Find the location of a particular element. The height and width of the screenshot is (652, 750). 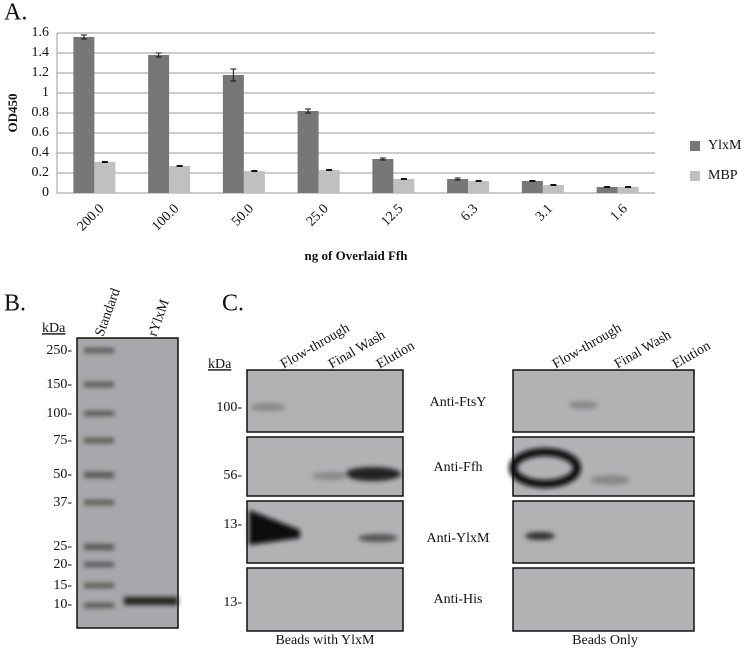

marker-label: 37- is located at coordinates (62, 502).